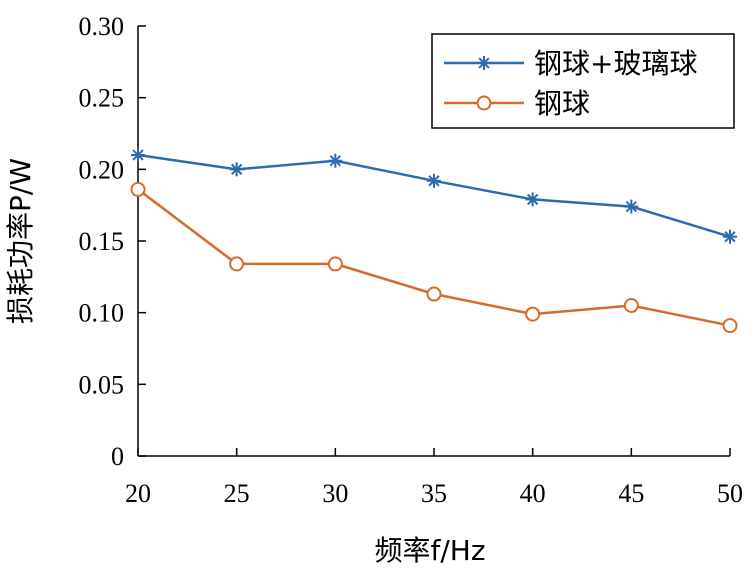  Describe the element at coordinates (102, 384) in the screenshot. I see `y-tick-label: 0.05` at that location.